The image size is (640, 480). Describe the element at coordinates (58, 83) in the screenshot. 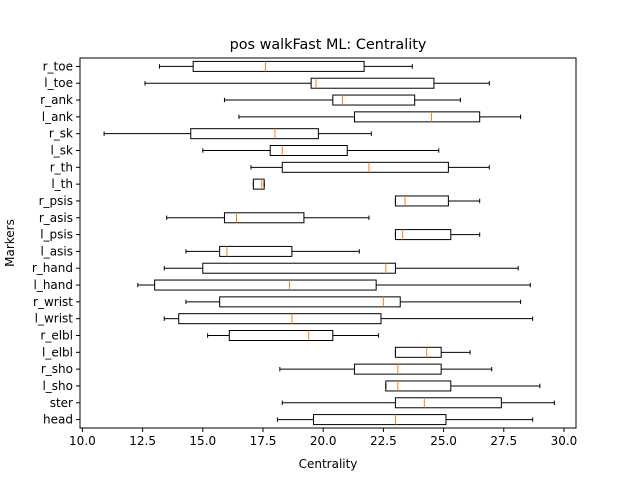

I see `y-tick-label: l_toe` at that location.